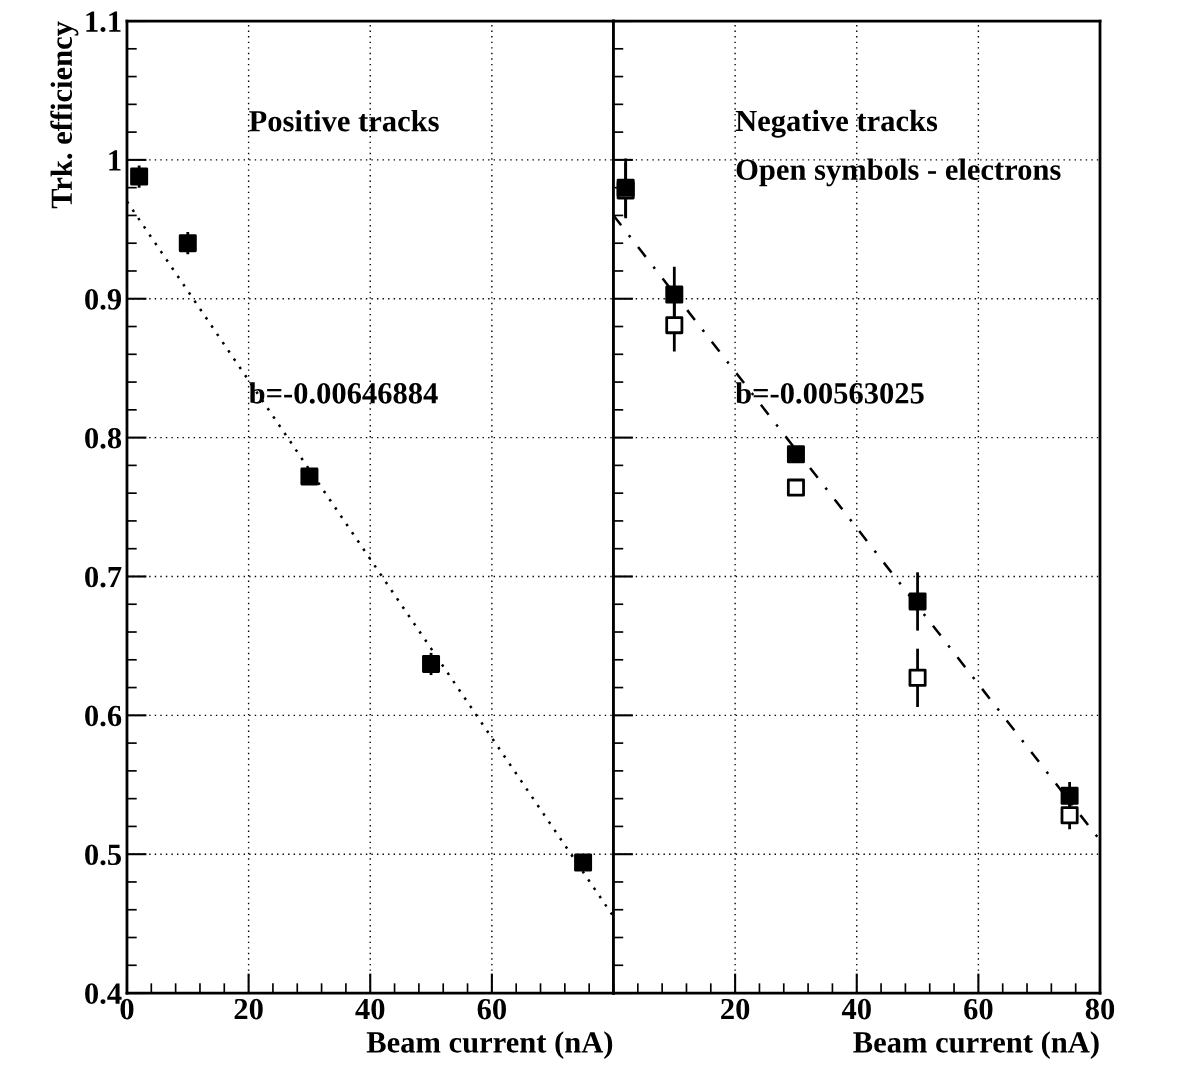 The height and width of the screenshot is (1084, 1179). I want to click on y-tick-label: 0.4, so click(103, 994).